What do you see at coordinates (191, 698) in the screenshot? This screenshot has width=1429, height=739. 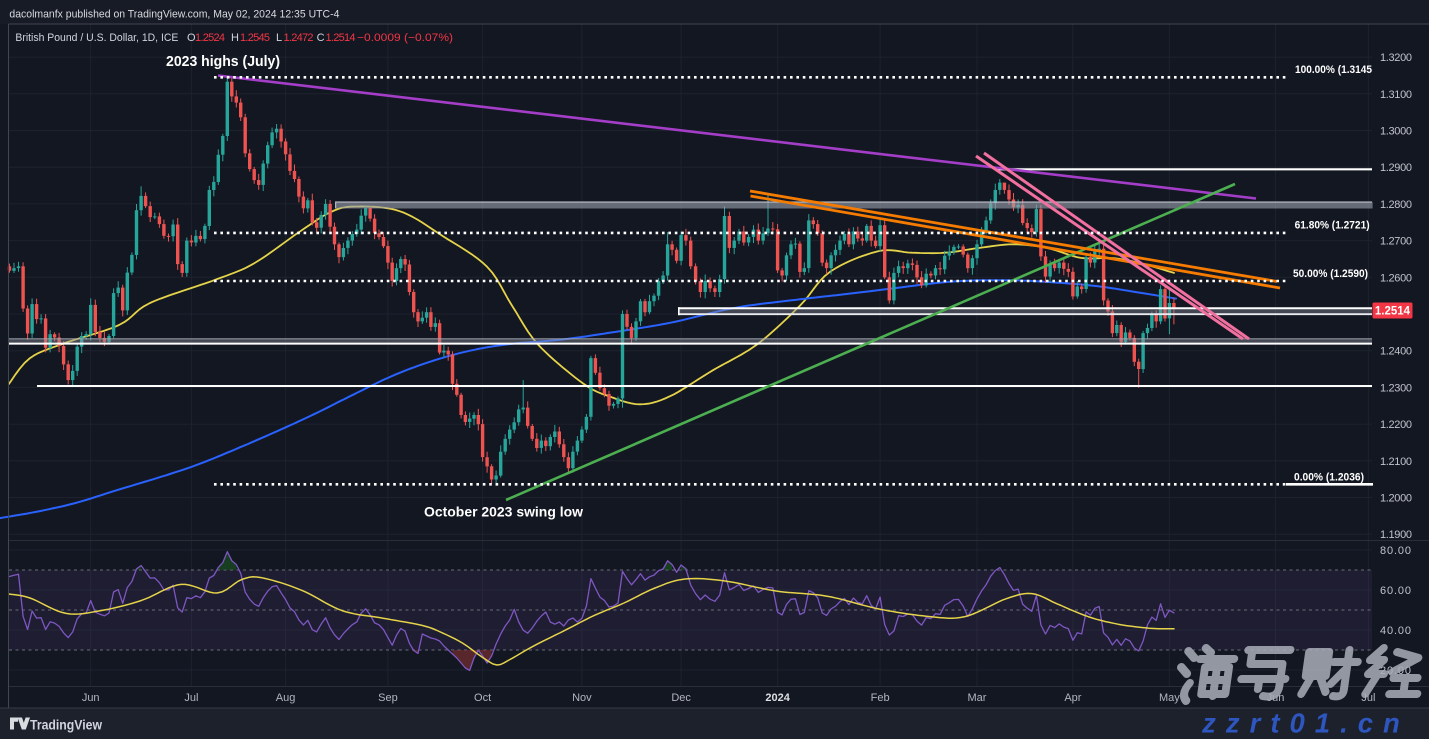 I see `svg-text: Jul` at bounding box center [191, 698].